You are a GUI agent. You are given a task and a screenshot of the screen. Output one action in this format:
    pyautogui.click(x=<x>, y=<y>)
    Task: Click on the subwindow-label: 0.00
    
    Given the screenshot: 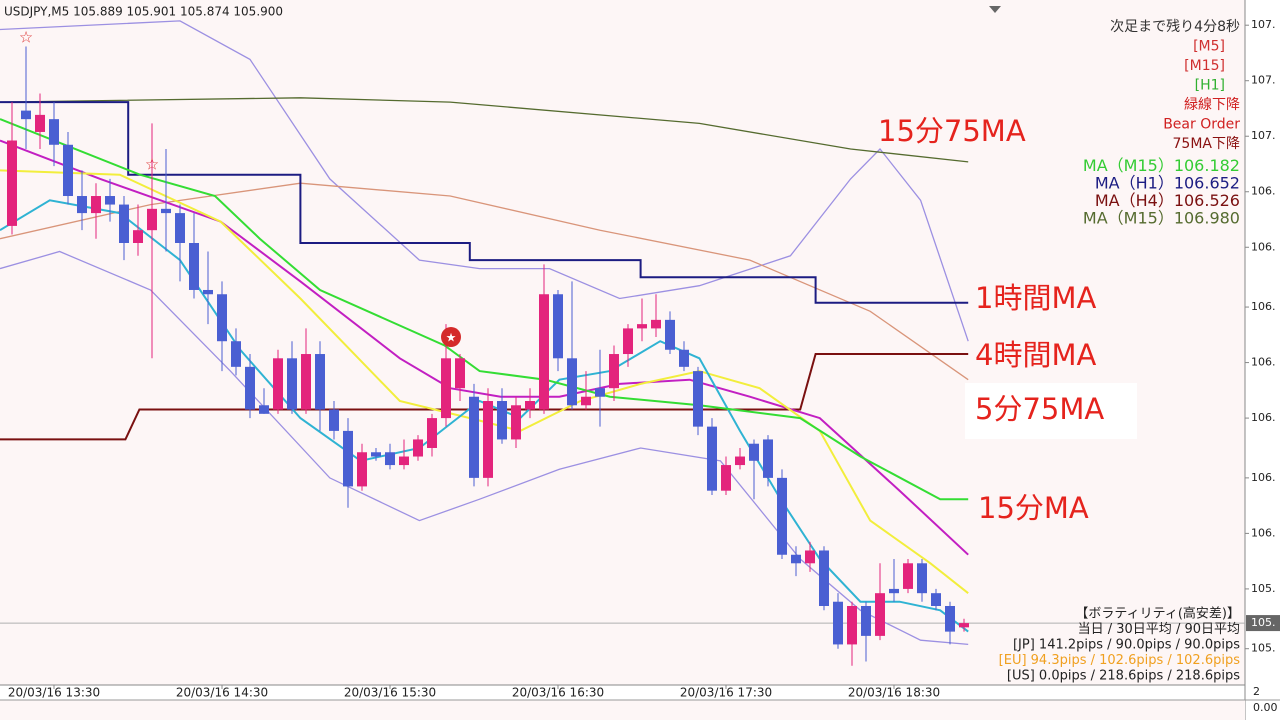 What is the action you would take?
    pyautogui.click(x=1265, y=707)
    